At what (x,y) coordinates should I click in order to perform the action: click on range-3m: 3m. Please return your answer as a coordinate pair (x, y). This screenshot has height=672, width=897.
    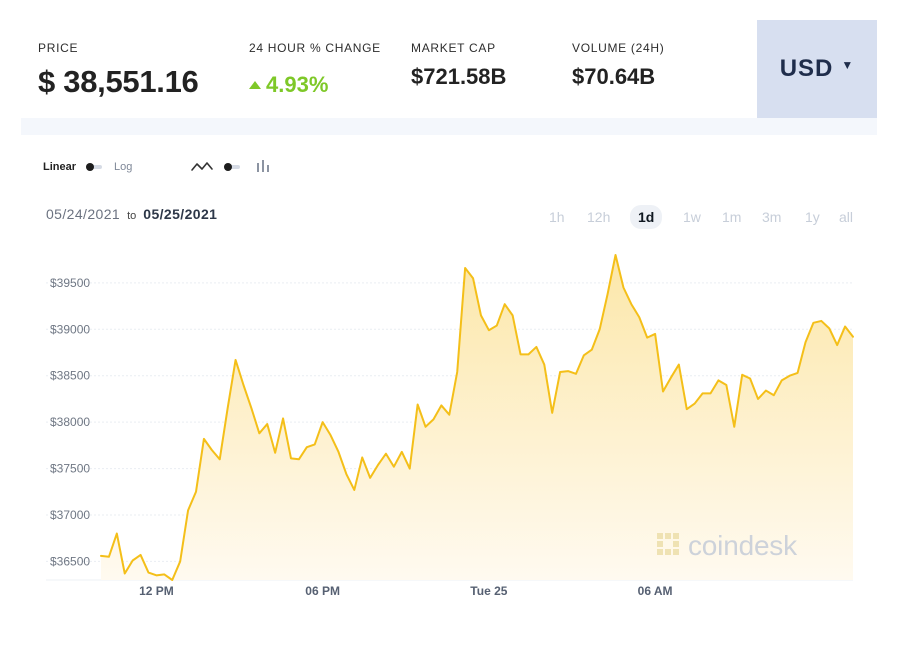
    Looking at the image, I should click on (772, 217).